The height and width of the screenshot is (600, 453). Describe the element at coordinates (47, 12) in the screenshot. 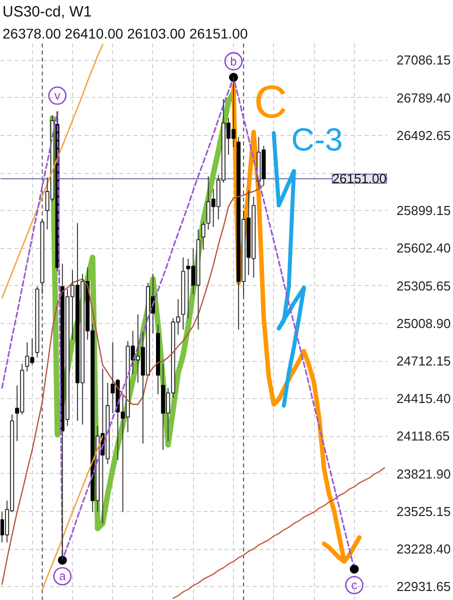

I see `chart-title: US30-cd, W1` at that location.